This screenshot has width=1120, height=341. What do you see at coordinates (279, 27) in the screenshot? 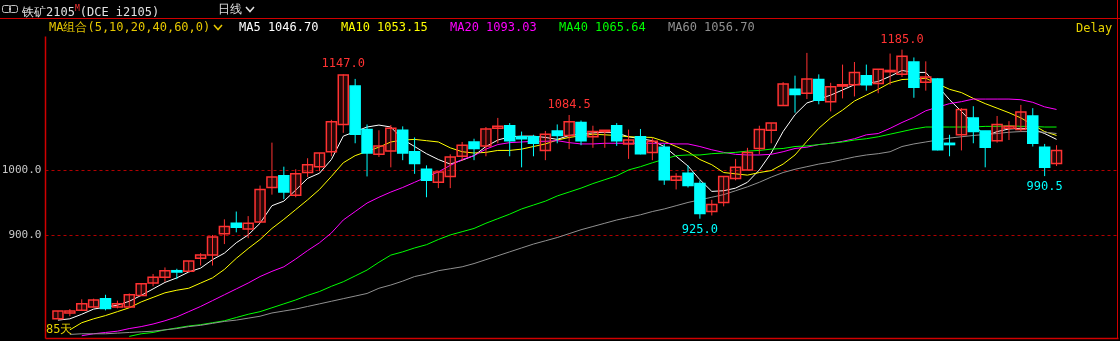
I see `text: MA5 1046.70` at bounding box center [279, 27].